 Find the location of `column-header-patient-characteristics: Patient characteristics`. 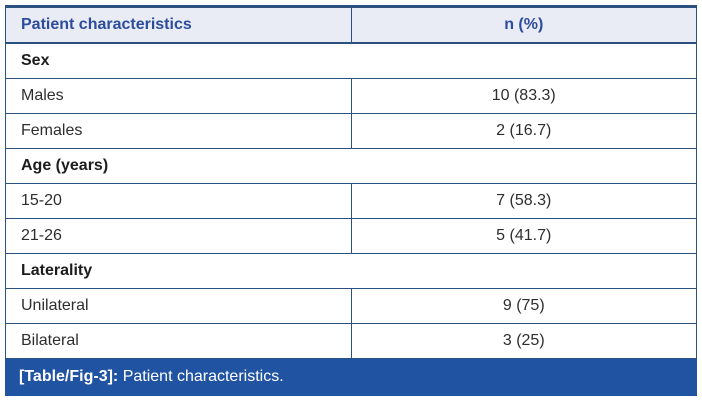

column-header-patient-characteristics: Patient characteristics is located at coordinates (178, 25).